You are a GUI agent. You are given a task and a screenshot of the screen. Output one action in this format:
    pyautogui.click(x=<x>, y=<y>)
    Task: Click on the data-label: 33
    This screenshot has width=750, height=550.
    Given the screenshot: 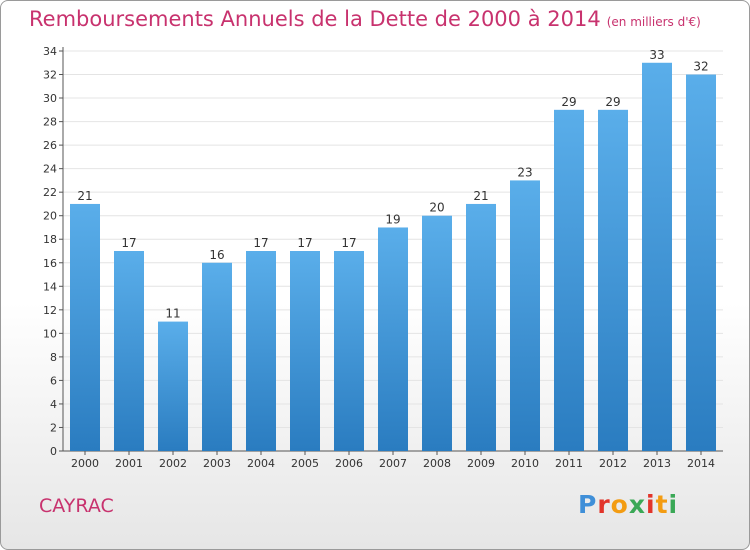 What is the action you would take?
    pyautogui.click(x=656, y=55)
    